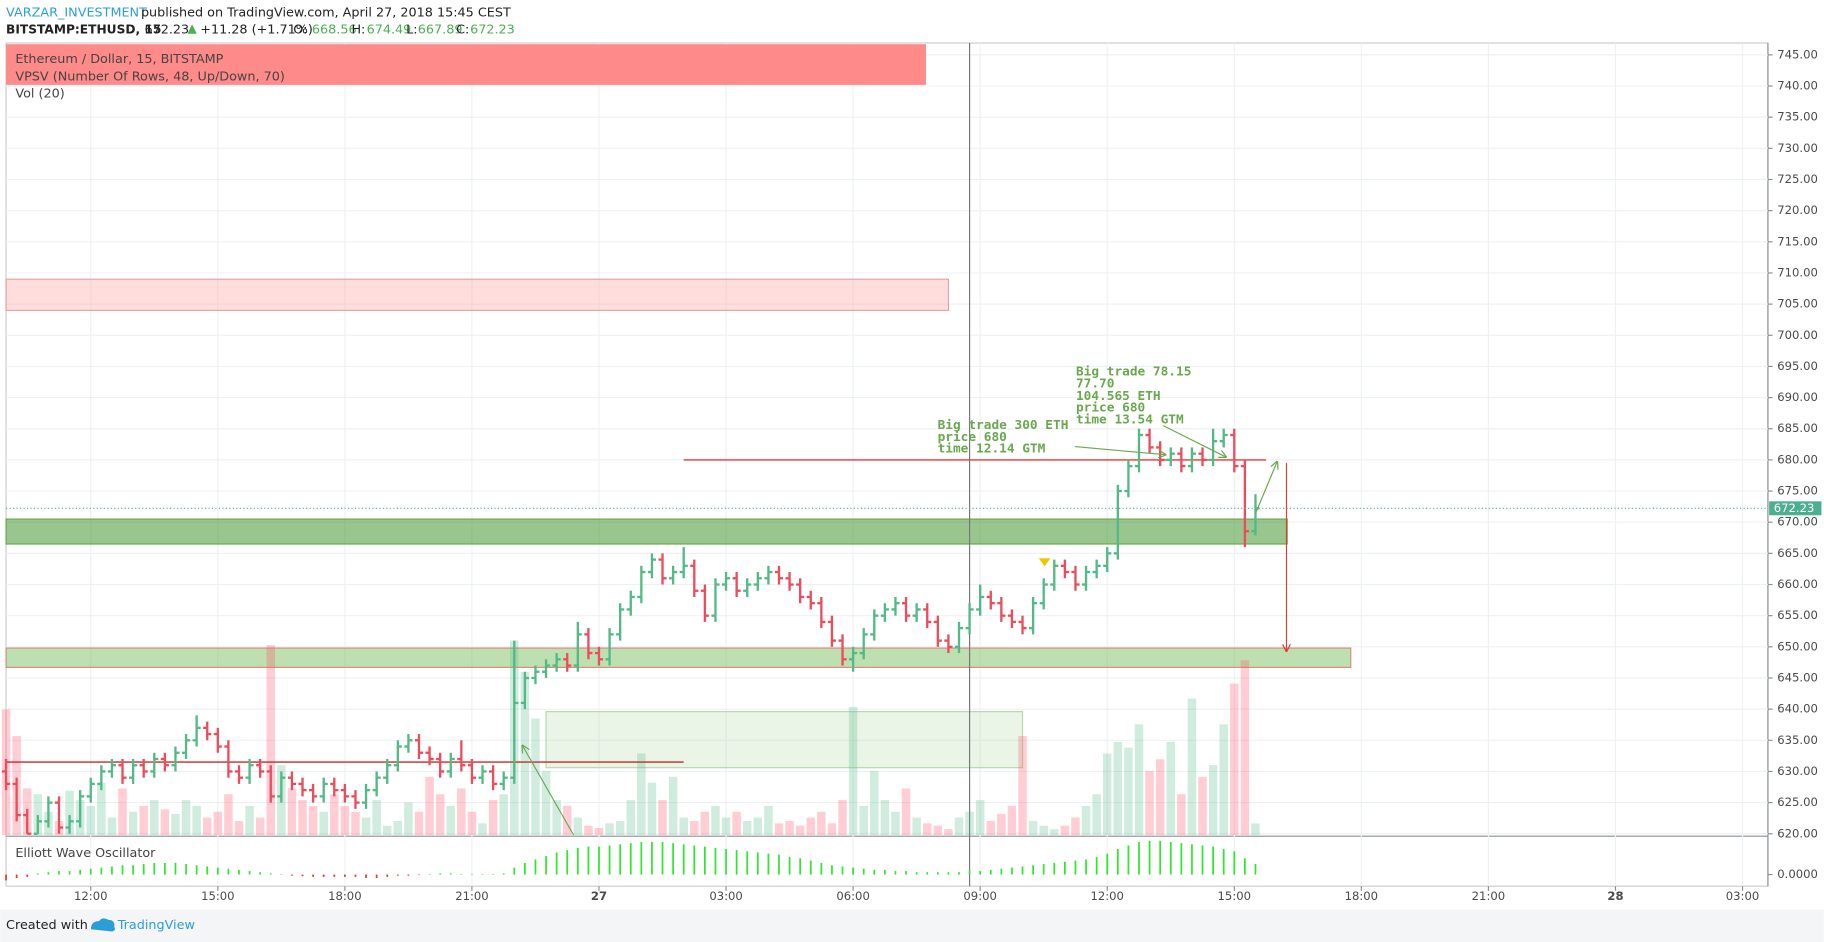 This screenshot has height=942, width=1824. I want to click on annotation: time 12.14 GTM, so click(992, 448).